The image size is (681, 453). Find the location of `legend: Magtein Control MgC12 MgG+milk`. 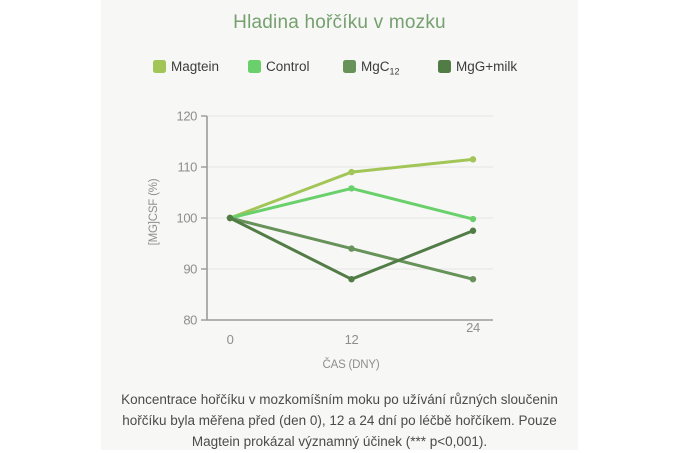

legend: Magtein Control MgC12 MgG+milk is located at coordinates (343, 68).